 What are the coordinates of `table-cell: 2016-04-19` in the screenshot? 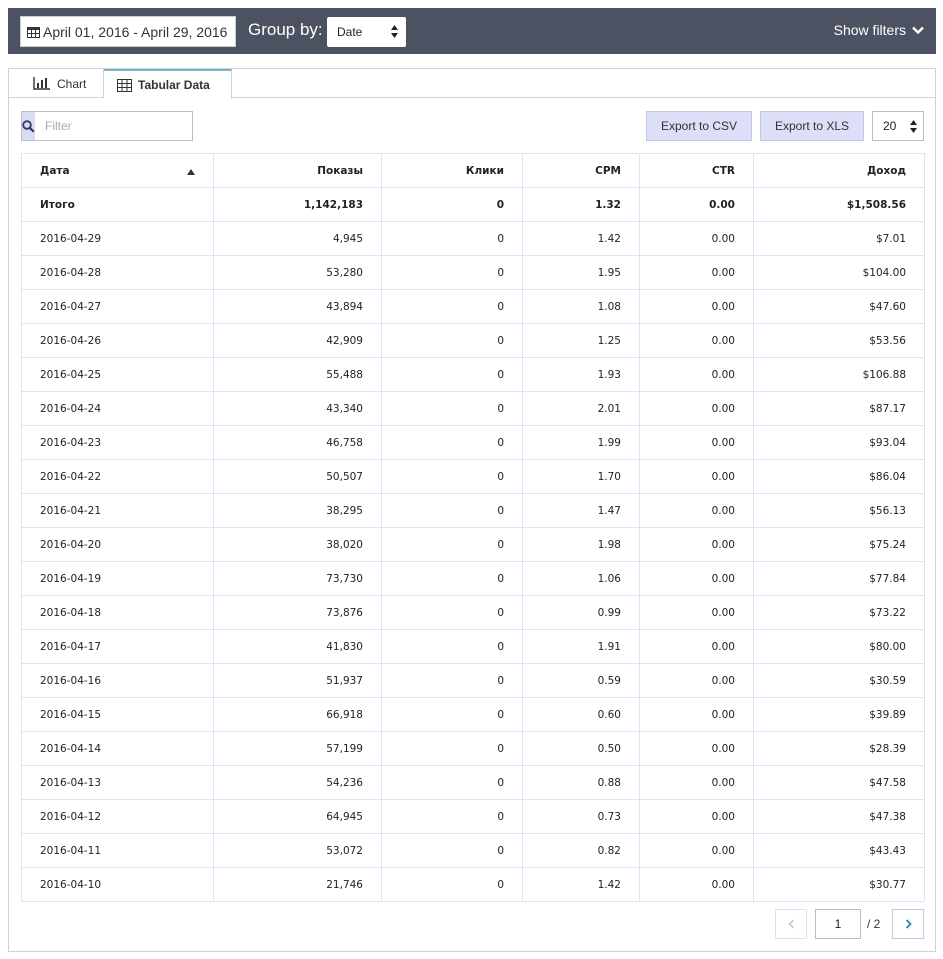 It's located at (117, 578).